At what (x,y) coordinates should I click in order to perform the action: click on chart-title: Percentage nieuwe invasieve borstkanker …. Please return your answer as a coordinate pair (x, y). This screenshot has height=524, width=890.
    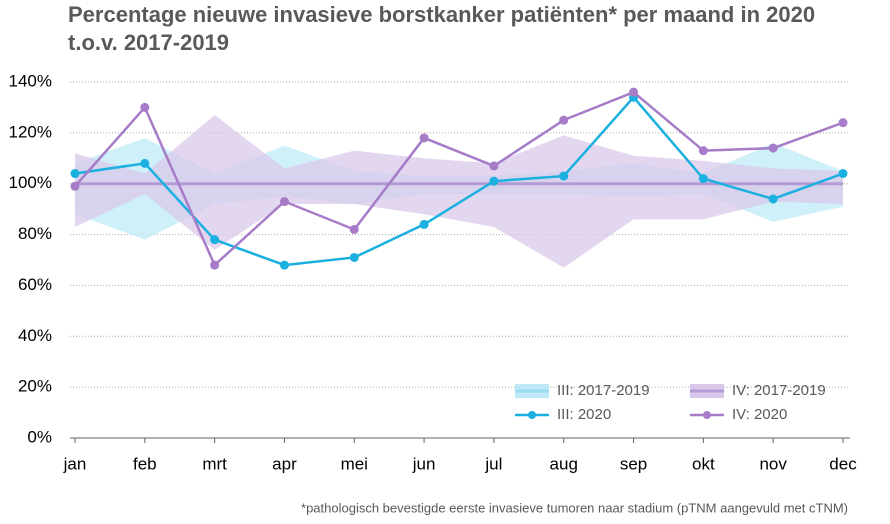
    Looking at the image, I should click on (441, 14).